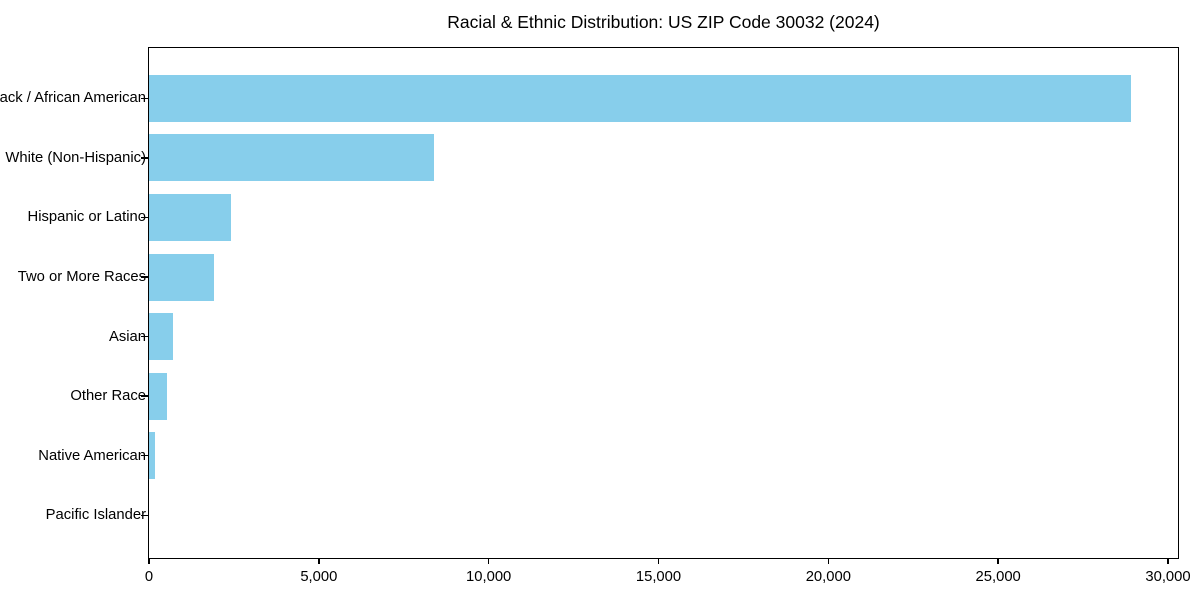 Image resolution: width=1200 pixels, height=600 pixels. I want to click on x-axis-tick-label: 20,000, so click(828, 577).